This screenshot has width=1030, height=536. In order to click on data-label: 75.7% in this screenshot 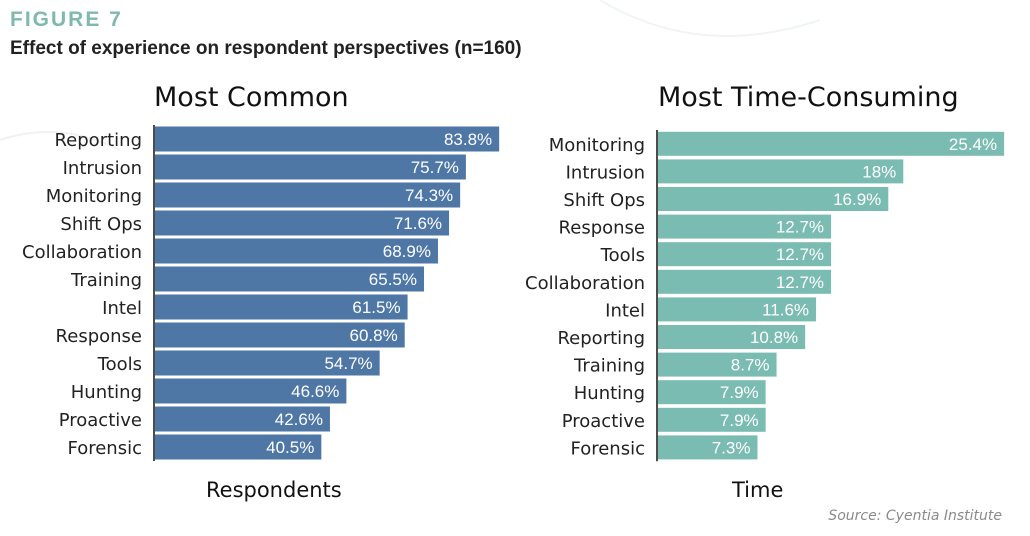, I will do `click(435, 167)`.